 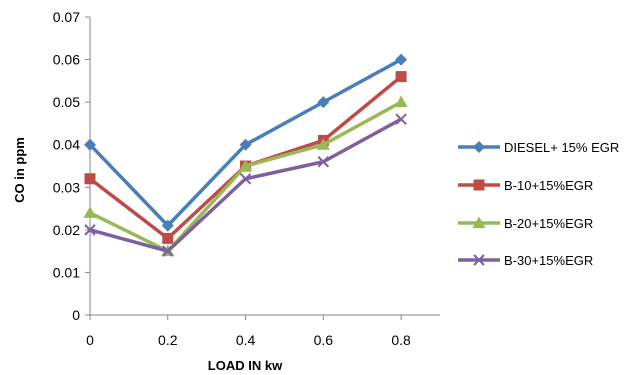 I want to click on x-tick-label: 0, so click(x=90, y=340).